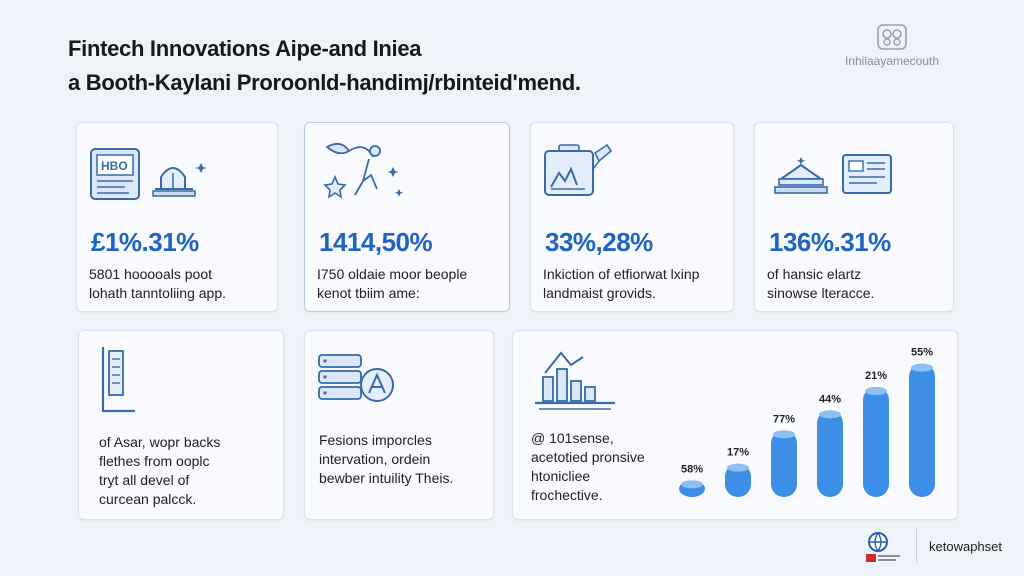 The width and height of the screenshot is (1024, 576). What do you see at coordinates (578, 169) in the screenshot?
I see `chart-easel-pen-icon` at bounding box center [578, 169].